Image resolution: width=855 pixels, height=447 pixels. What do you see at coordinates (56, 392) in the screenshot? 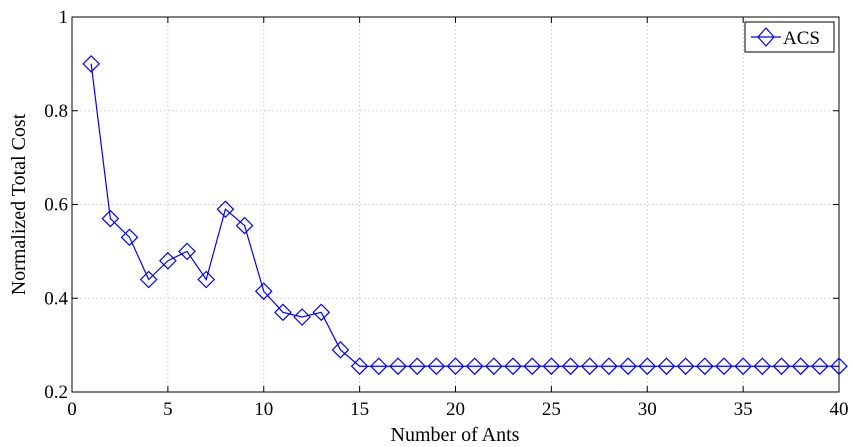
I see `y-tick-label: 0.2` at bounding box center [56, 392].